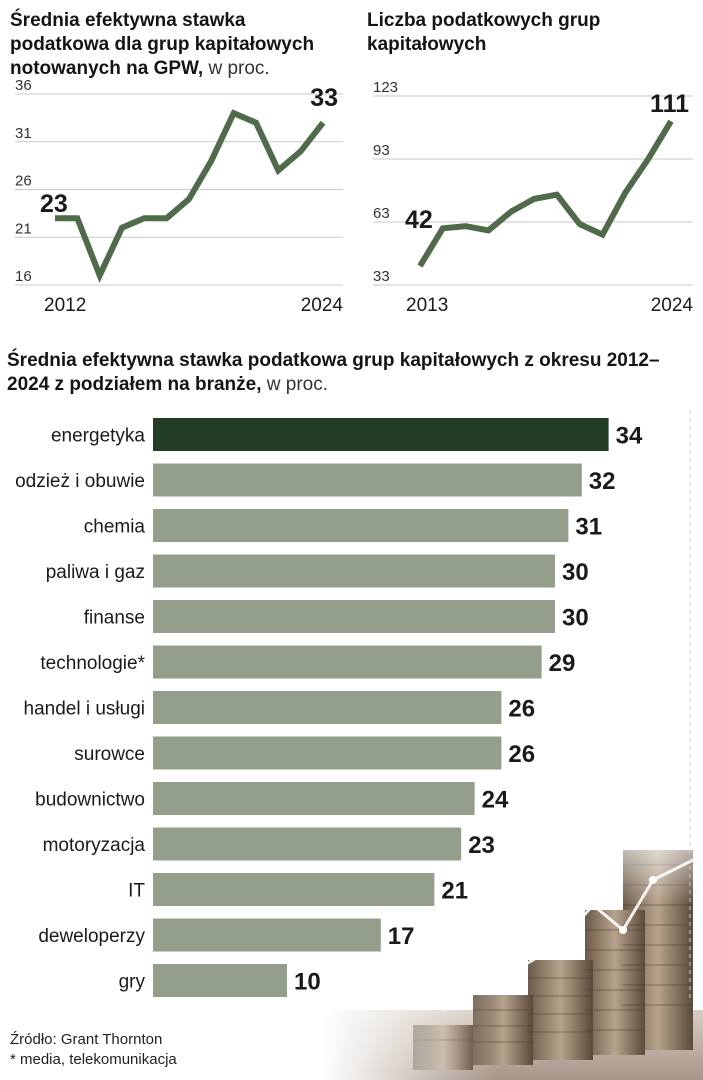 This screenshot has width=703, height=1080. What do you see at coordinates (54, 204) in the screenshot?
I see `chart-1-start-label: 23` at bounding box center [54, 204].